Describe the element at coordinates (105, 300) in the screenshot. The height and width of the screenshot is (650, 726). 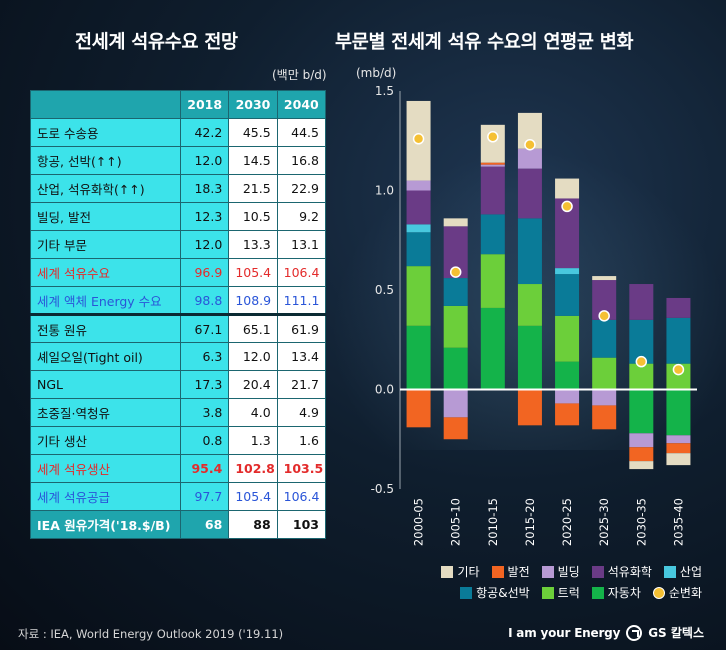
I see `row-label: 세계 액체 Energy 수요` at that location.